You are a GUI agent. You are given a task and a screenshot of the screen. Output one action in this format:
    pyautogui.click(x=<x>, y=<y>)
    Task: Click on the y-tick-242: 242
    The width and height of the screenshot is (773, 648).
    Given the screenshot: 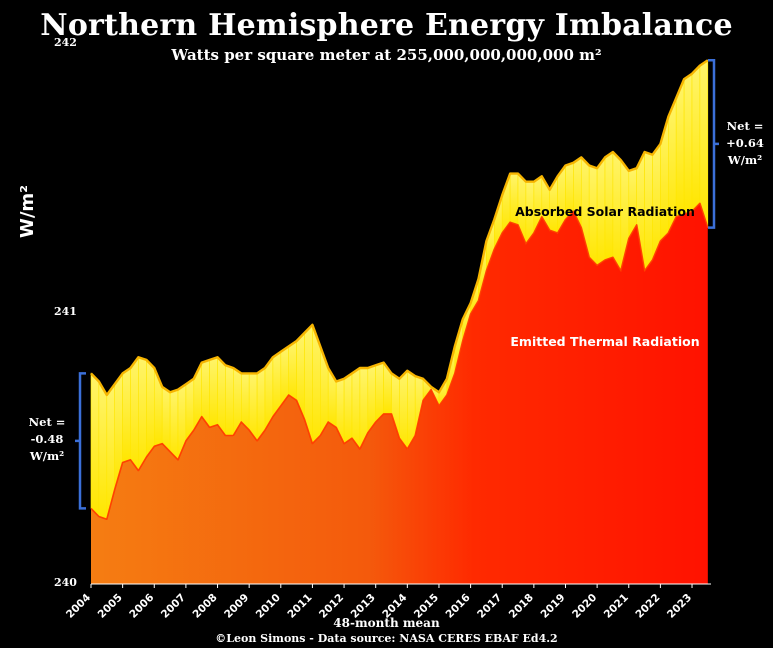 What is the action you would take?
    pyautogui.click(x=65, y=42)
    